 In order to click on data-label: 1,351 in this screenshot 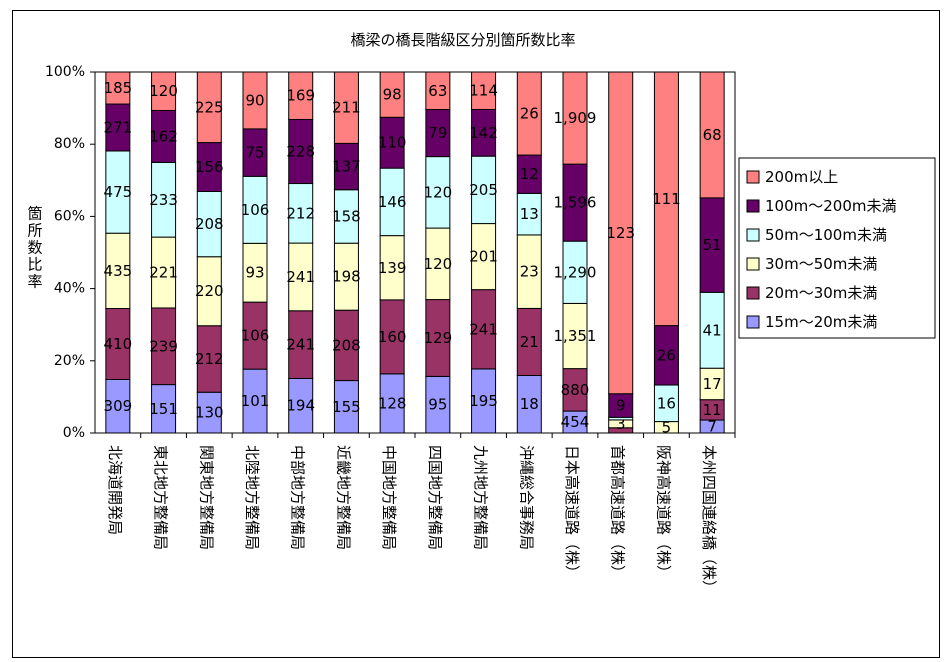, I will do `click(575, 336)`.